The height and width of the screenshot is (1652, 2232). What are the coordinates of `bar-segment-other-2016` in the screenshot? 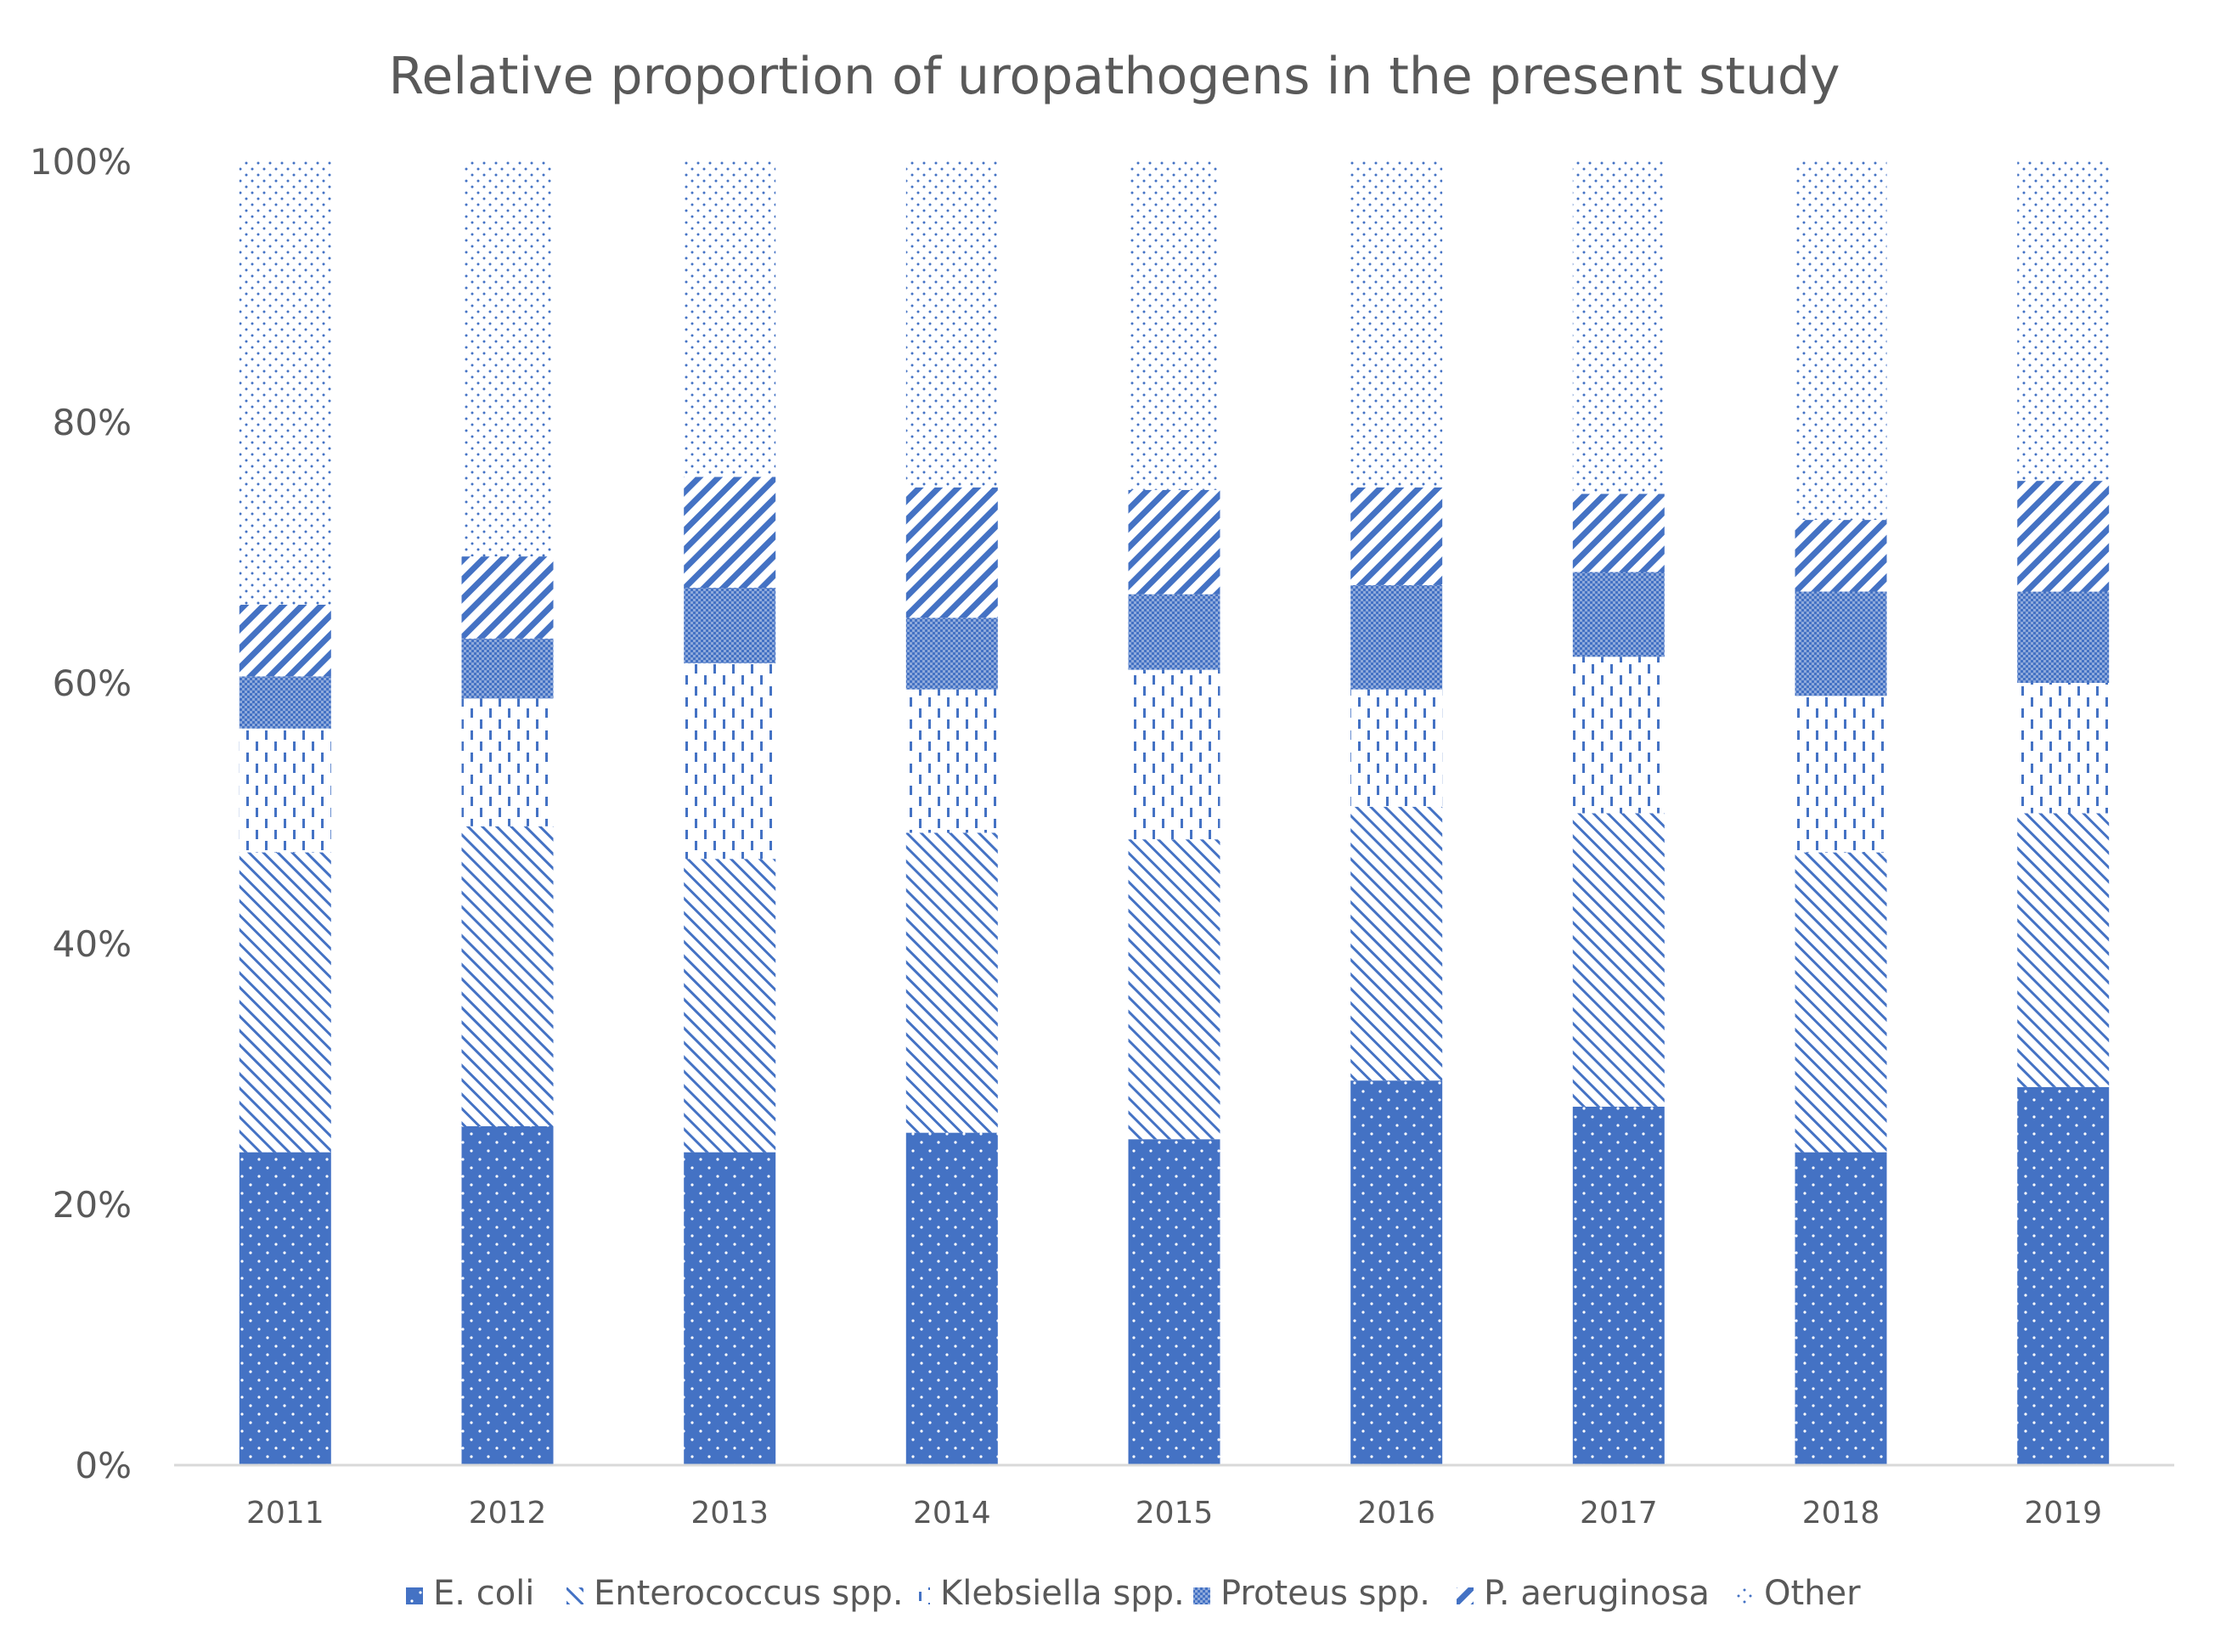 It's located at (1396, 324).